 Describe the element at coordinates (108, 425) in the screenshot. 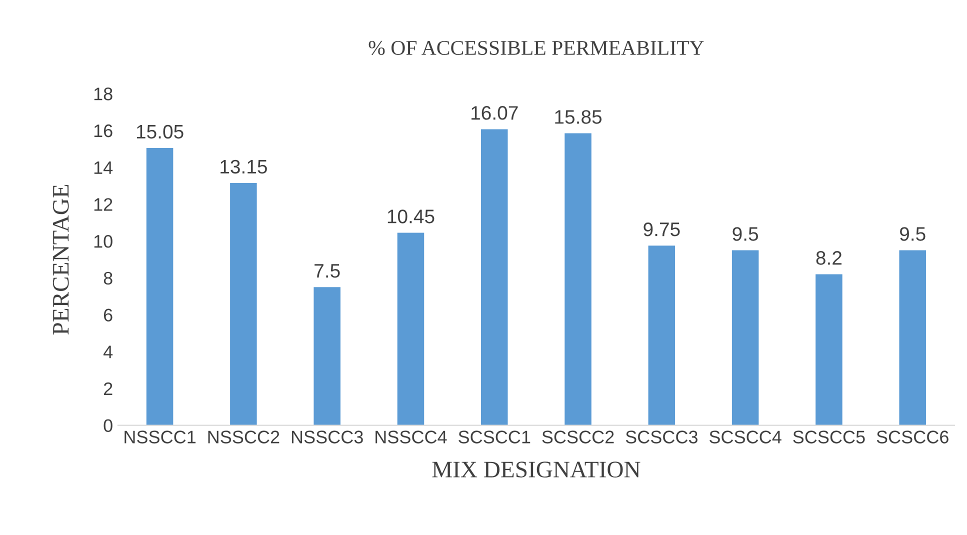

I see `y-tick-label: 0` at that location.